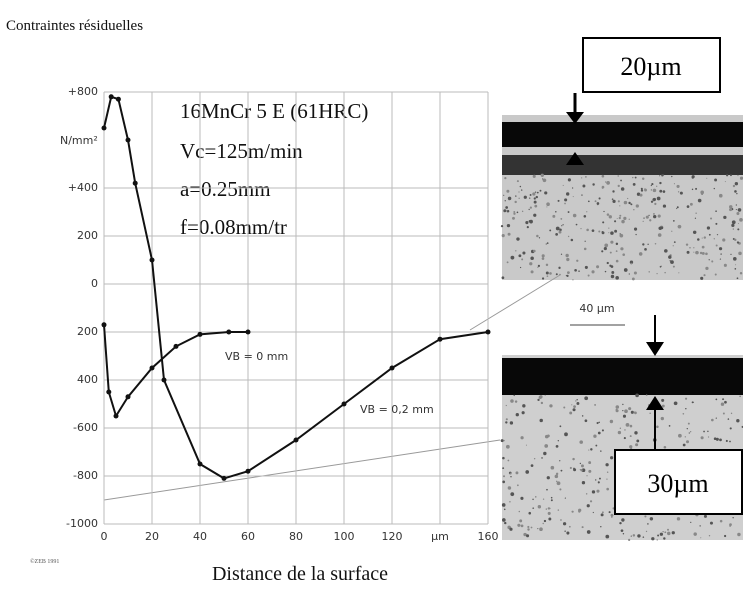 This screenshot has height=593, width=743. Describe the element at coordinates (596, 308) in the screenshot. I see `scale-label: 40 µm` at that location.